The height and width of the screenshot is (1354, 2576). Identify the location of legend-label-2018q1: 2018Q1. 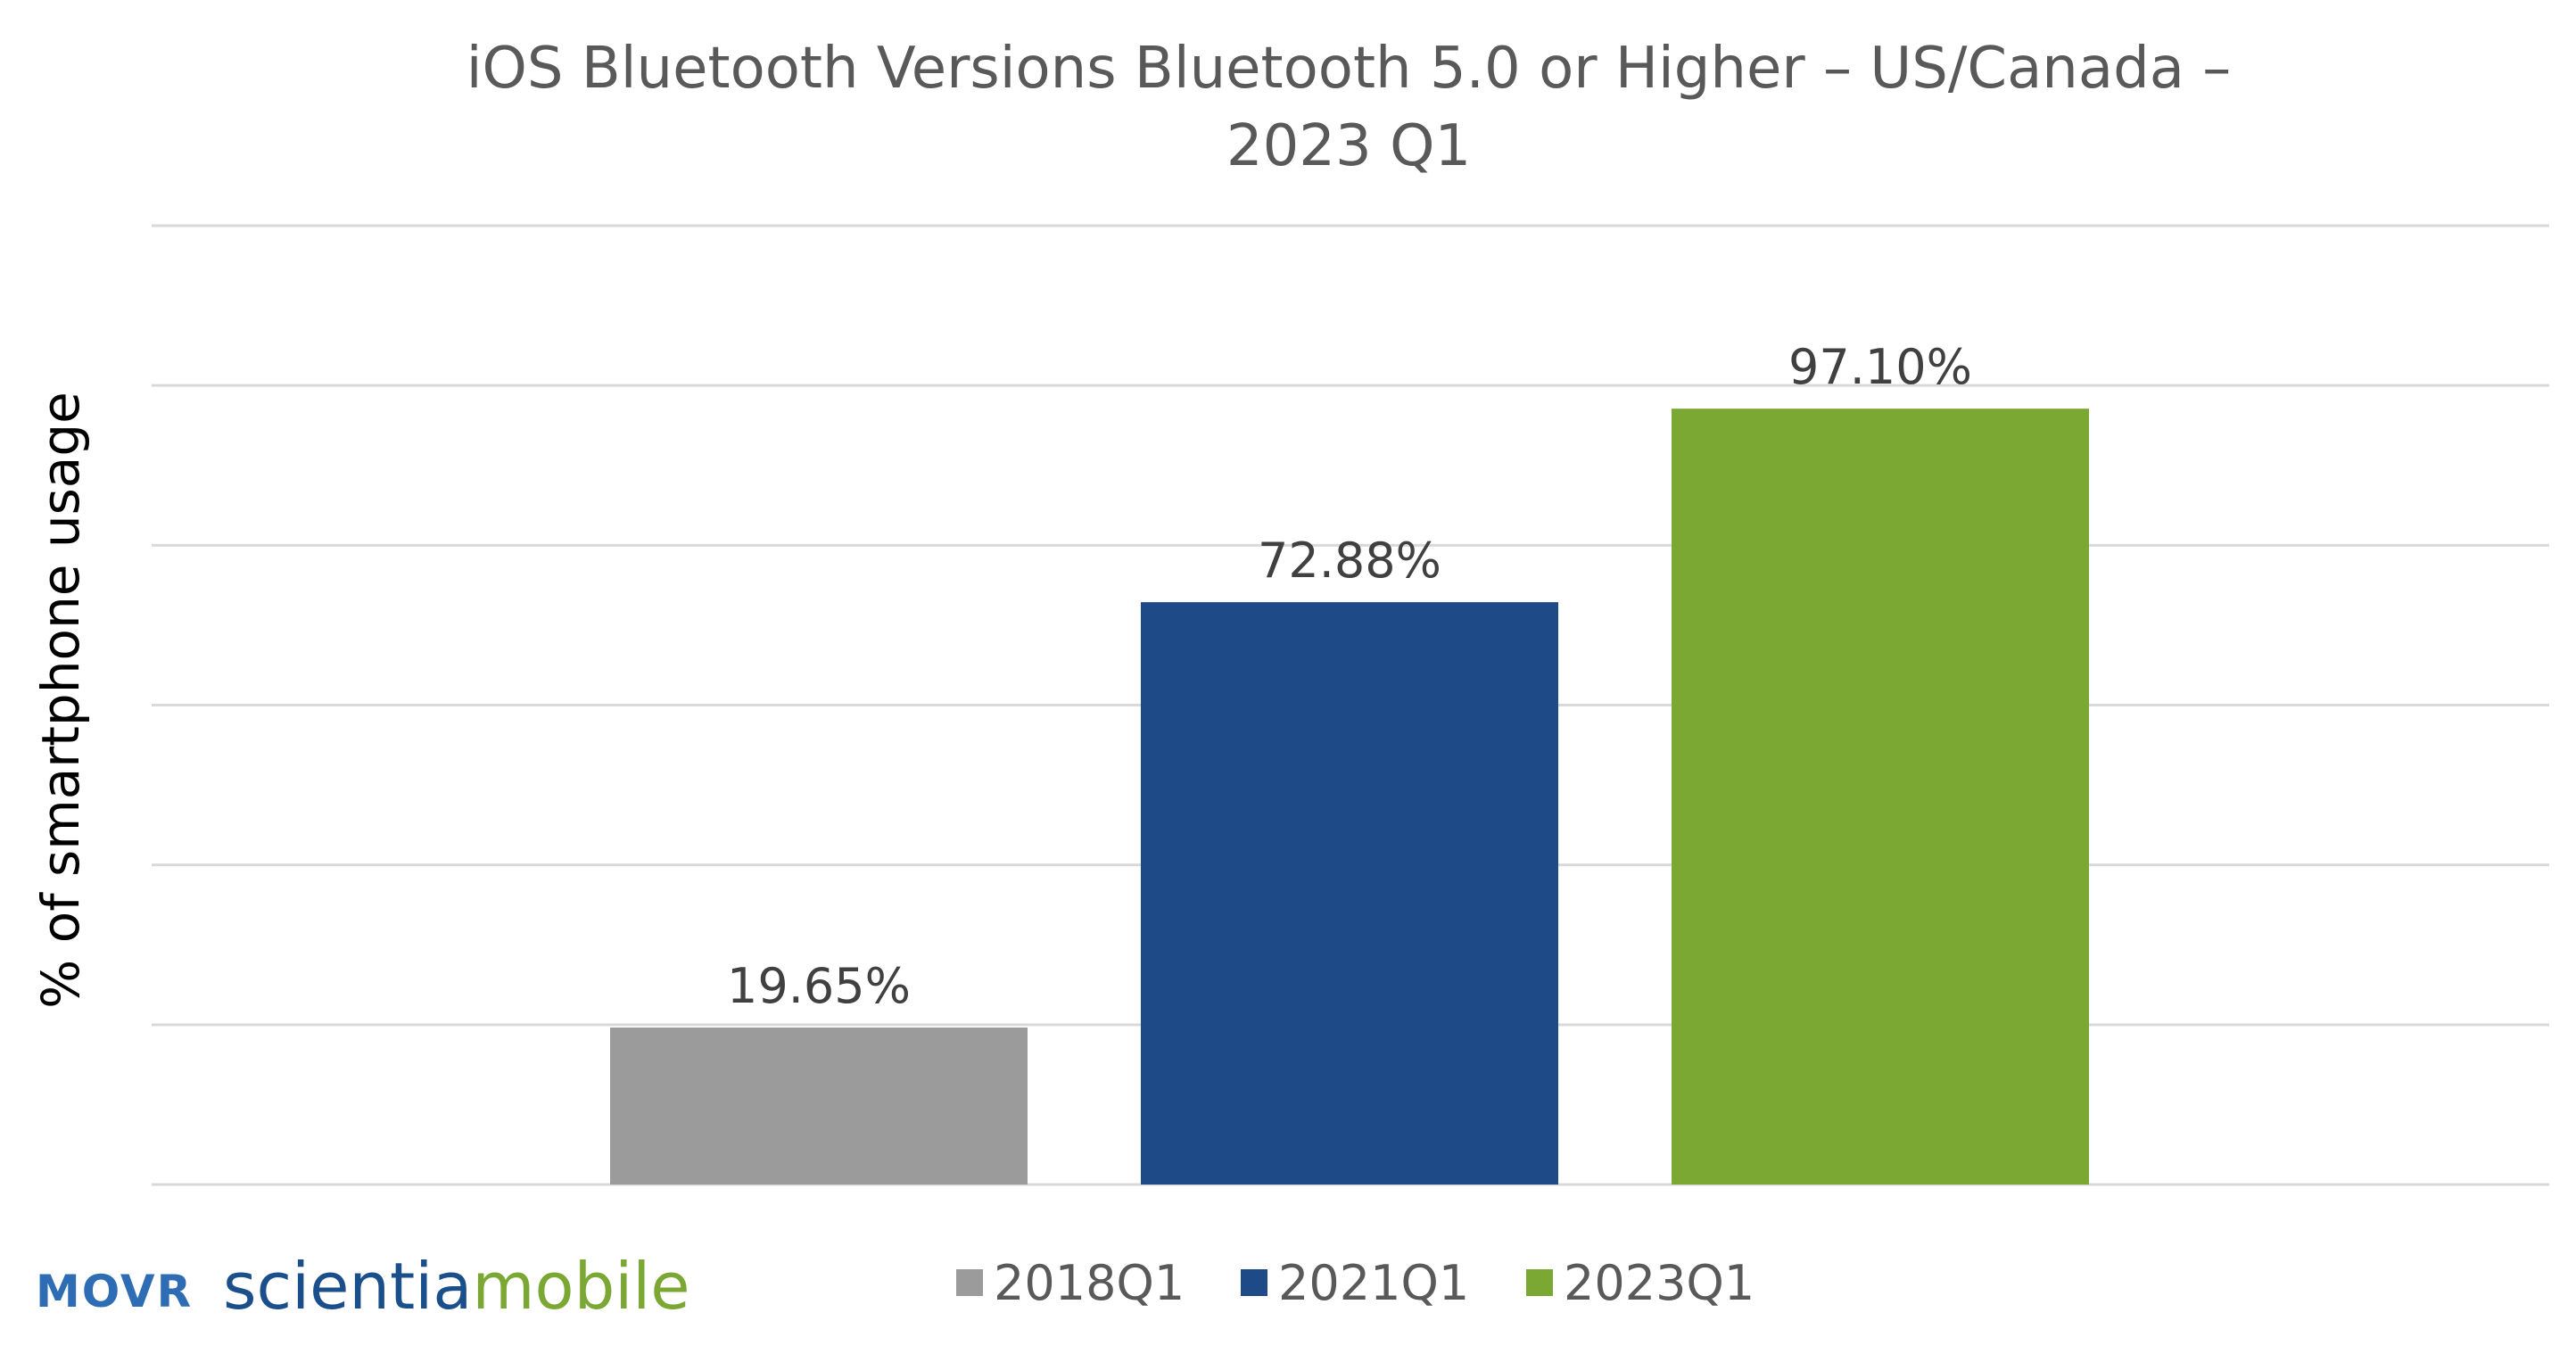
(1090, 1283).